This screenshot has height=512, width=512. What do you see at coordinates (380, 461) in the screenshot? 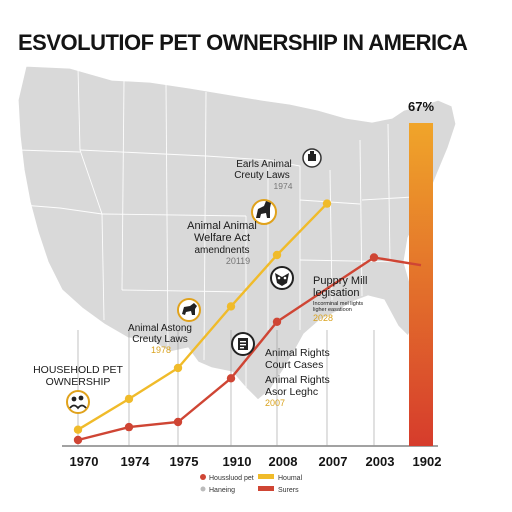
I see `x-tick-label: 2003` at bounding box center [380, 461].